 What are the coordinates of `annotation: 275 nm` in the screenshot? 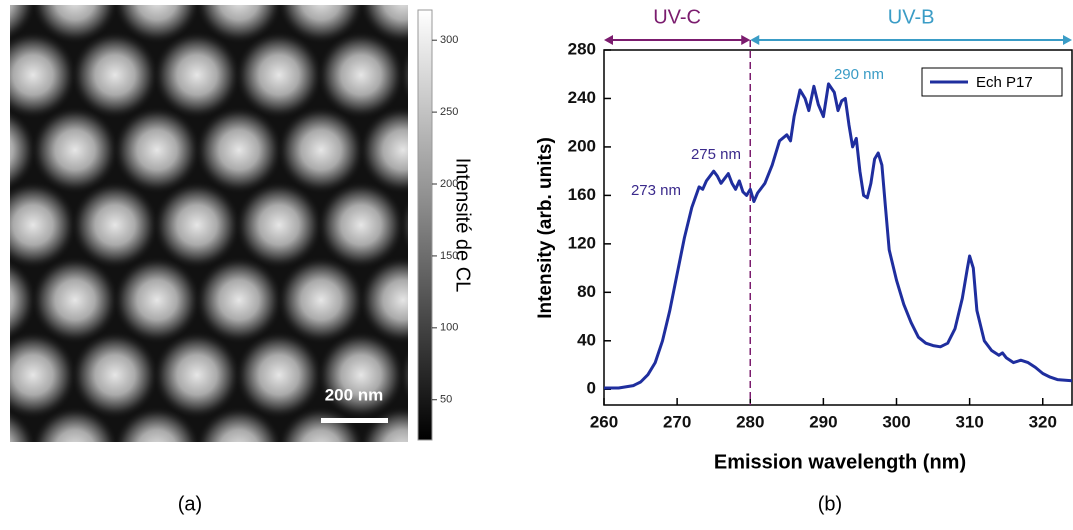 It's located at (716, 154).